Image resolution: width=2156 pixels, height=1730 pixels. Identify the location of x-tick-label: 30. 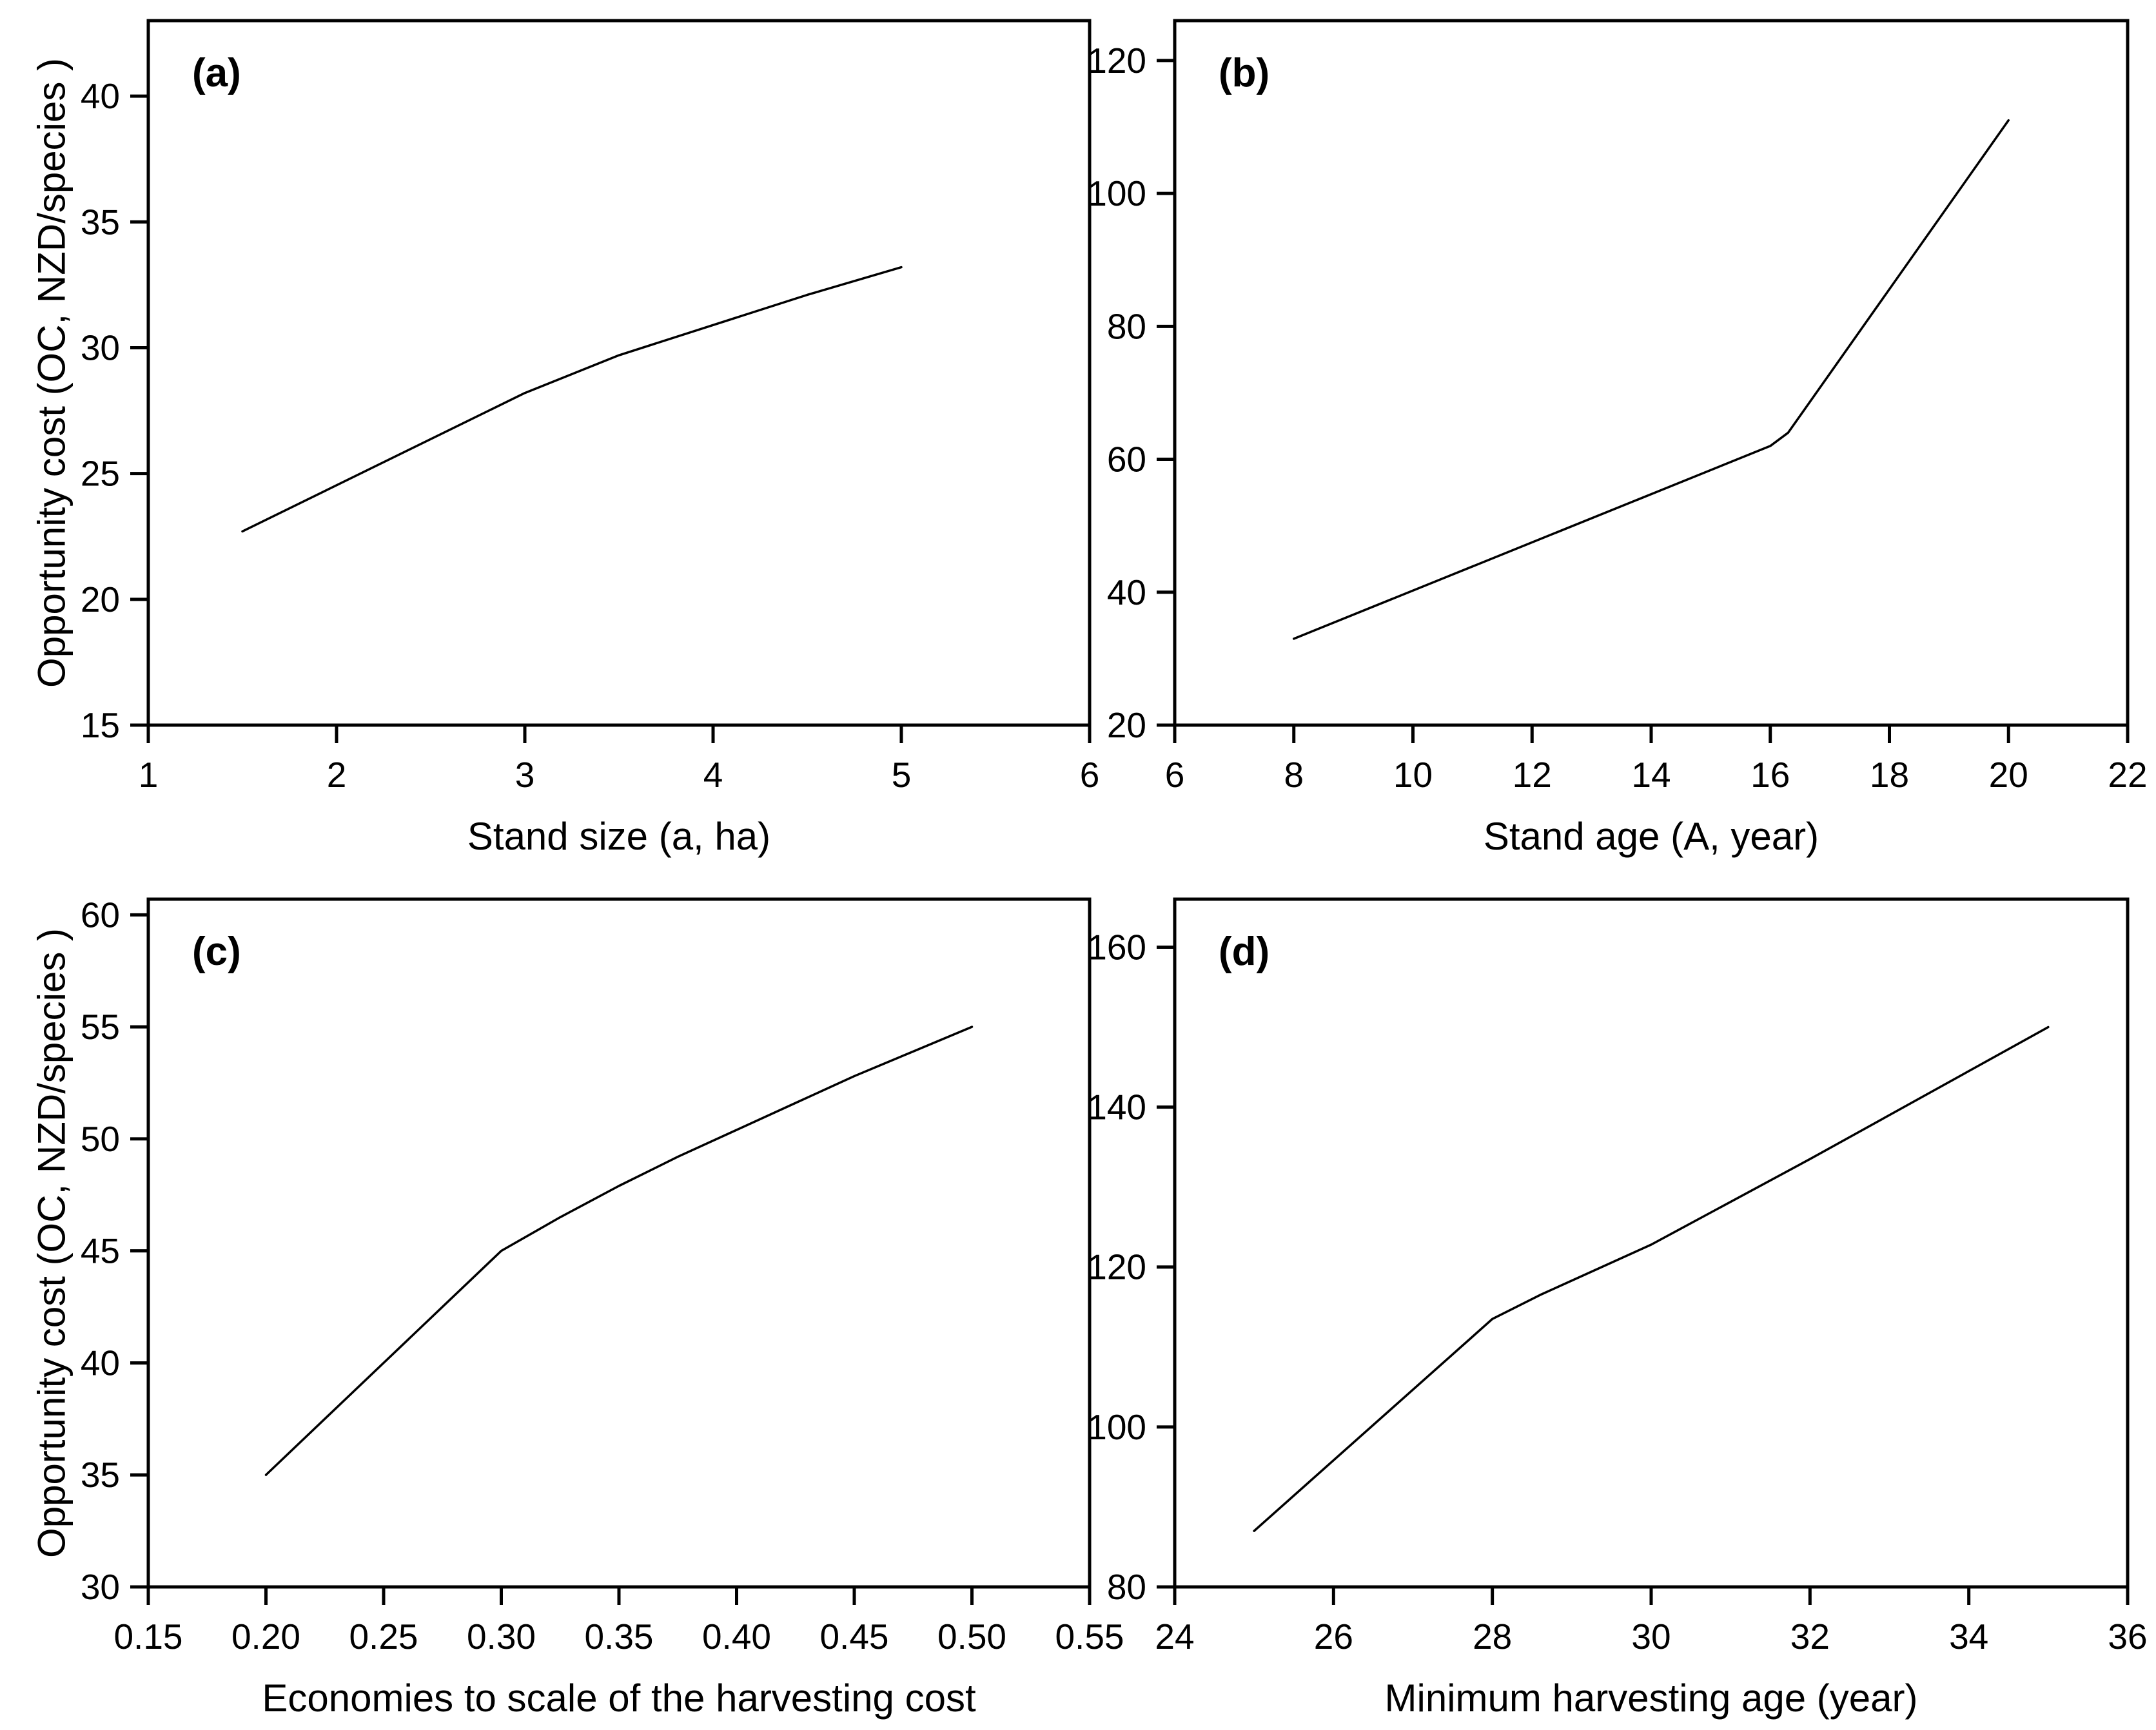
(1651, 1637).